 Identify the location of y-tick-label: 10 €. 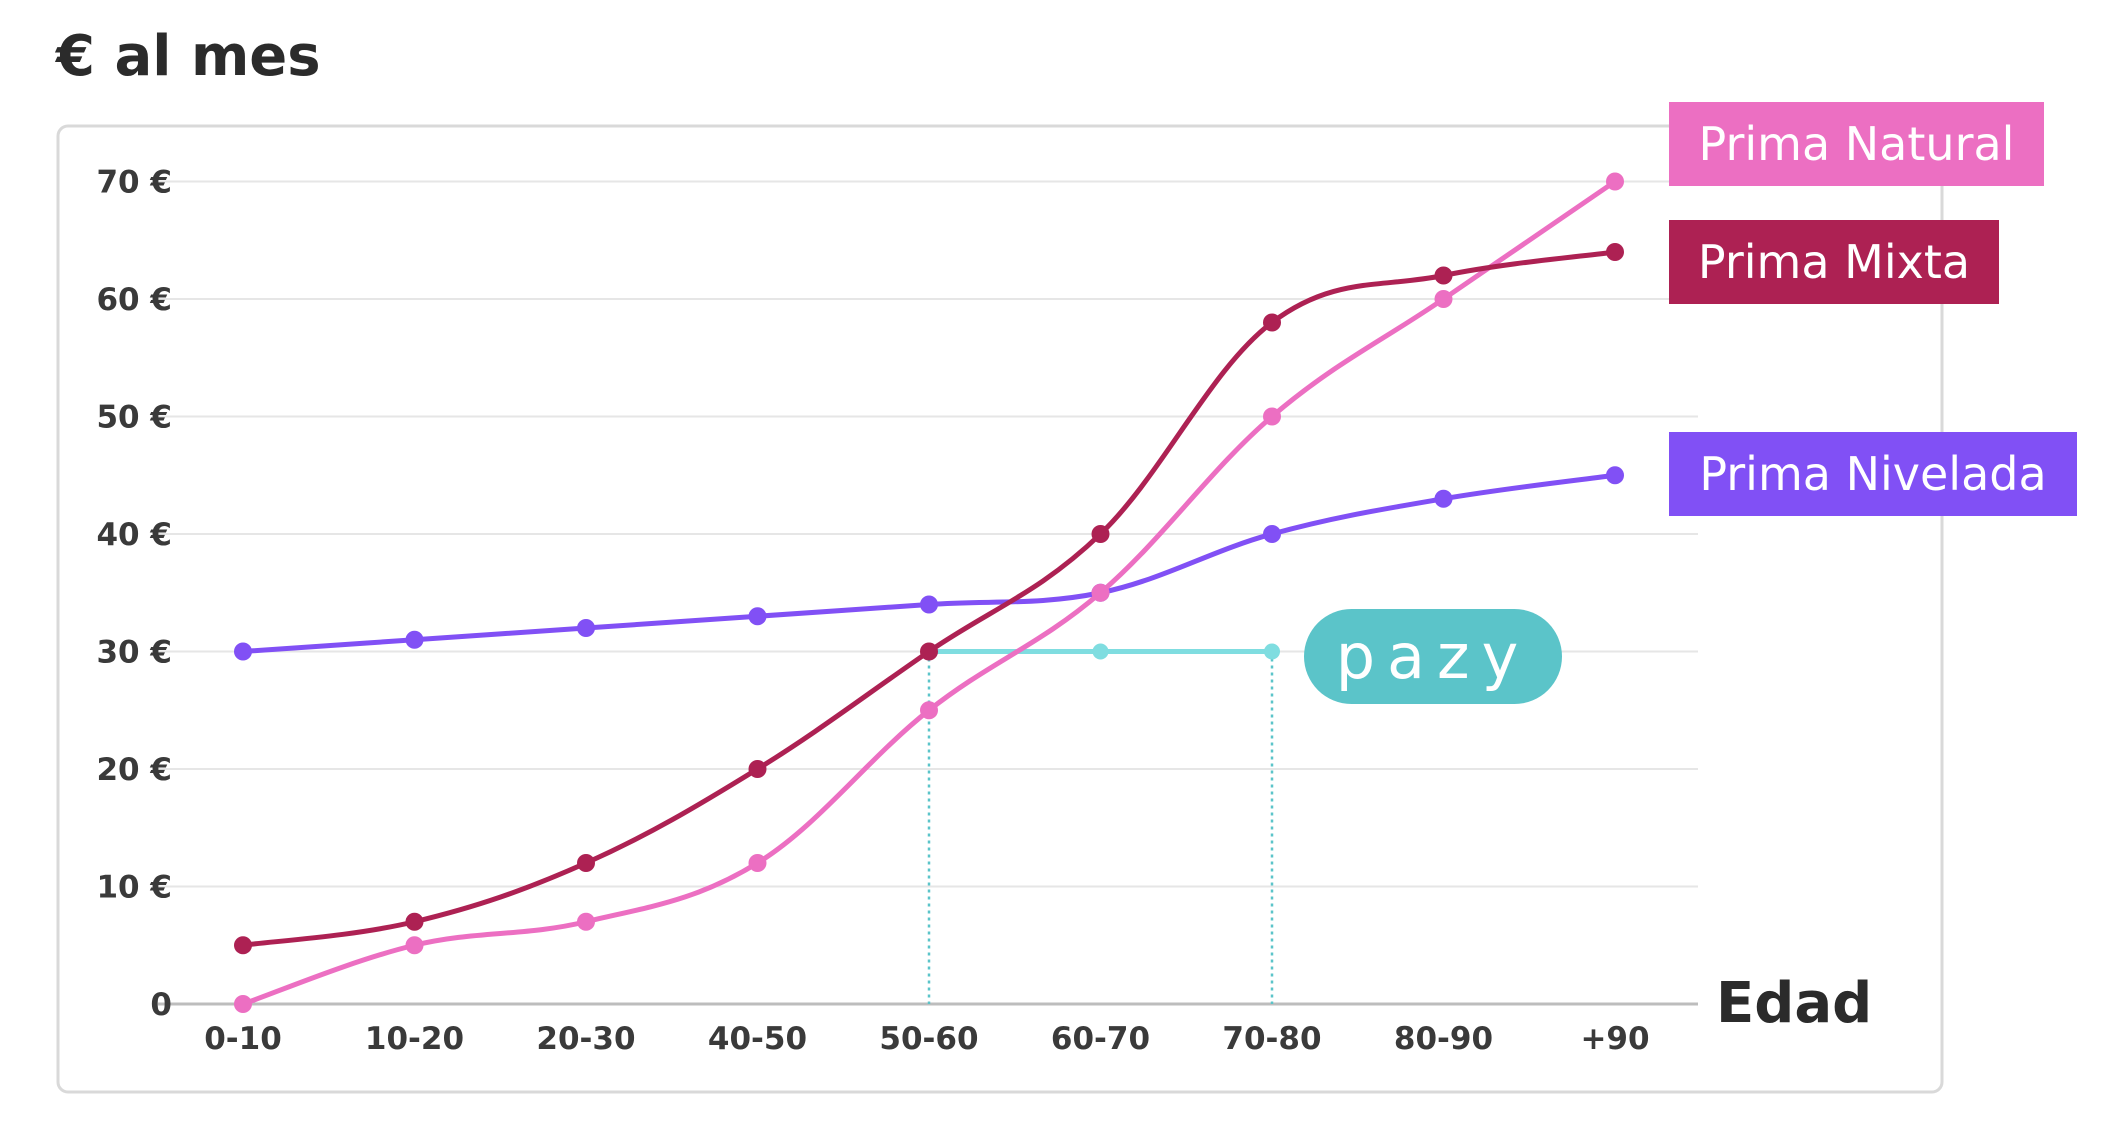
(134, 888).